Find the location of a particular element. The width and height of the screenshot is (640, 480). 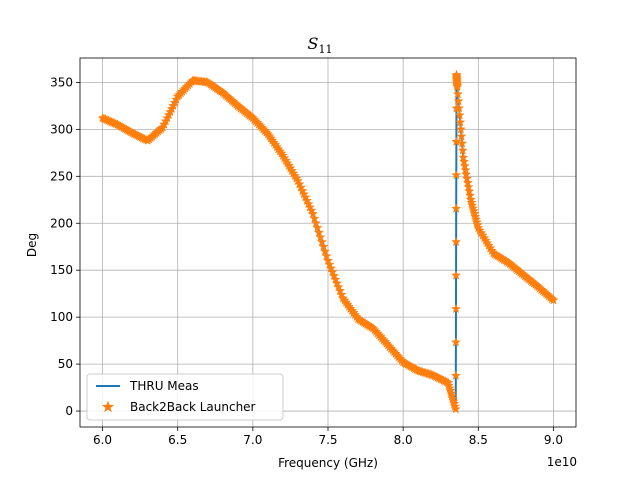

chart-title: S11 is located at coordinates (320, 45).